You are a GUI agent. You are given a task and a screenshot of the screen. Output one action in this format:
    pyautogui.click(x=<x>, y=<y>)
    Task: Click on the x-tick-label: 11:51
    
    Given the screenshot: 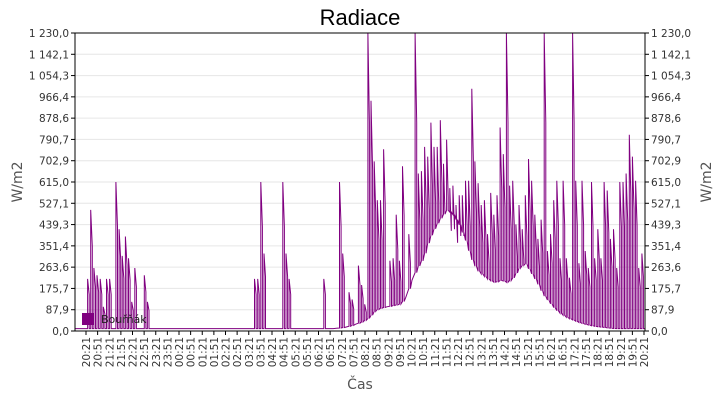 What is the action you would take?
    pyautogui.click(x=447, y=352)
    